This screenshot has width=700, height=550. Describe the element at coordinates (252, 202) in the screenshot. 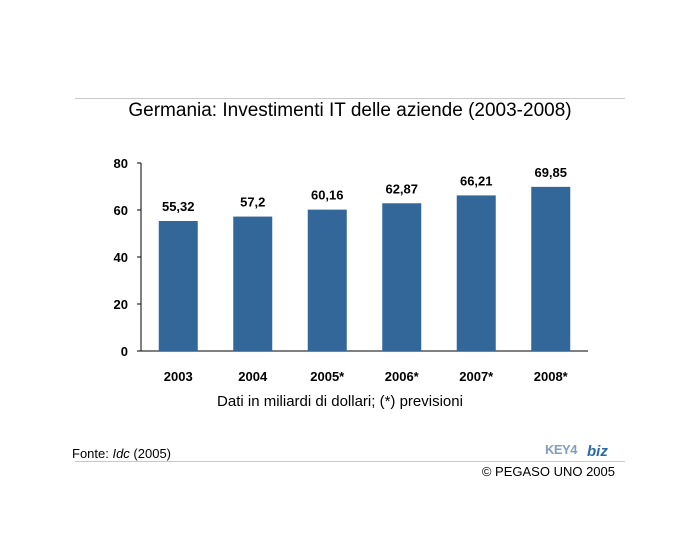

I see `data-label: 57,2` at that location.